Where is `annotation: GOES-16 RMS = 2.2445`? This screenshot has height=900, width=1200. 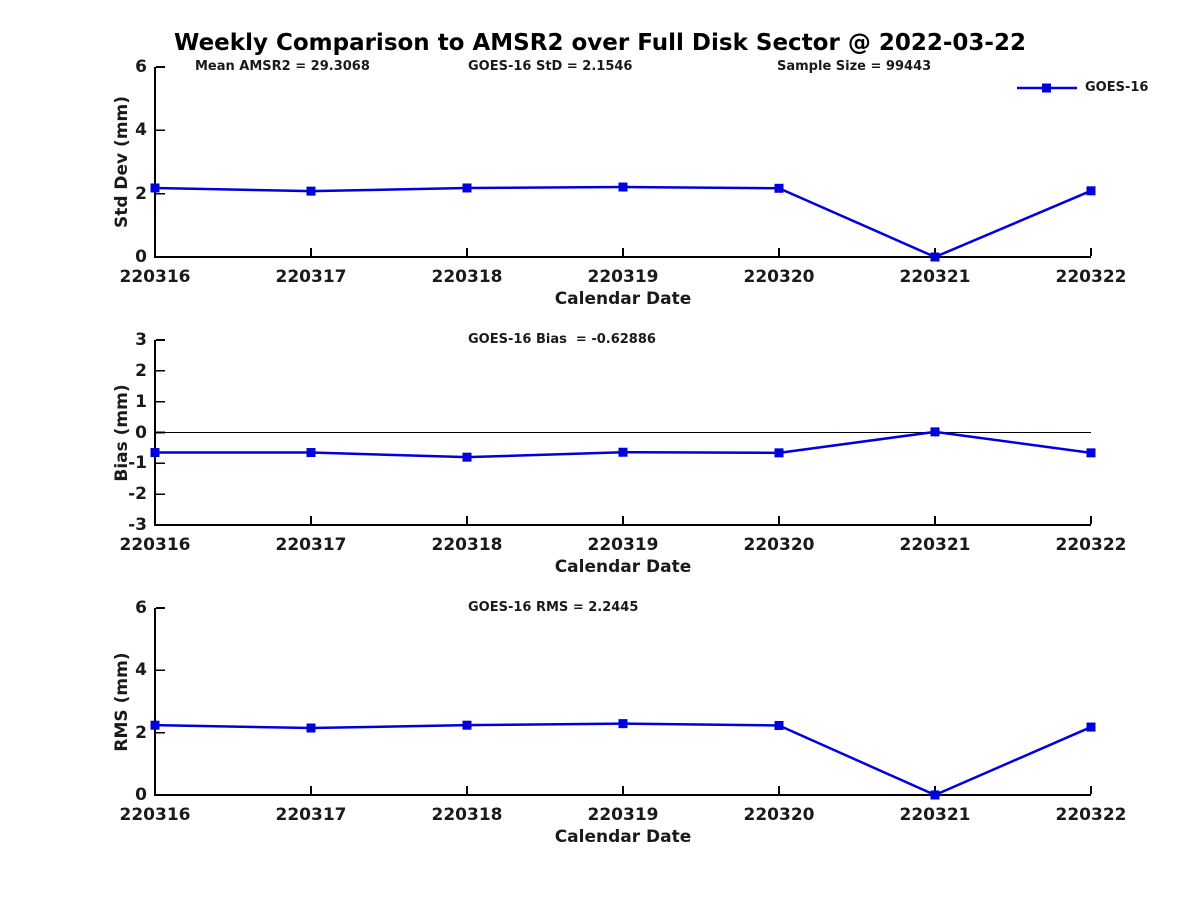
annotation: GOES-16 RMS = 2.2445 is located at coordinates (553, 607).